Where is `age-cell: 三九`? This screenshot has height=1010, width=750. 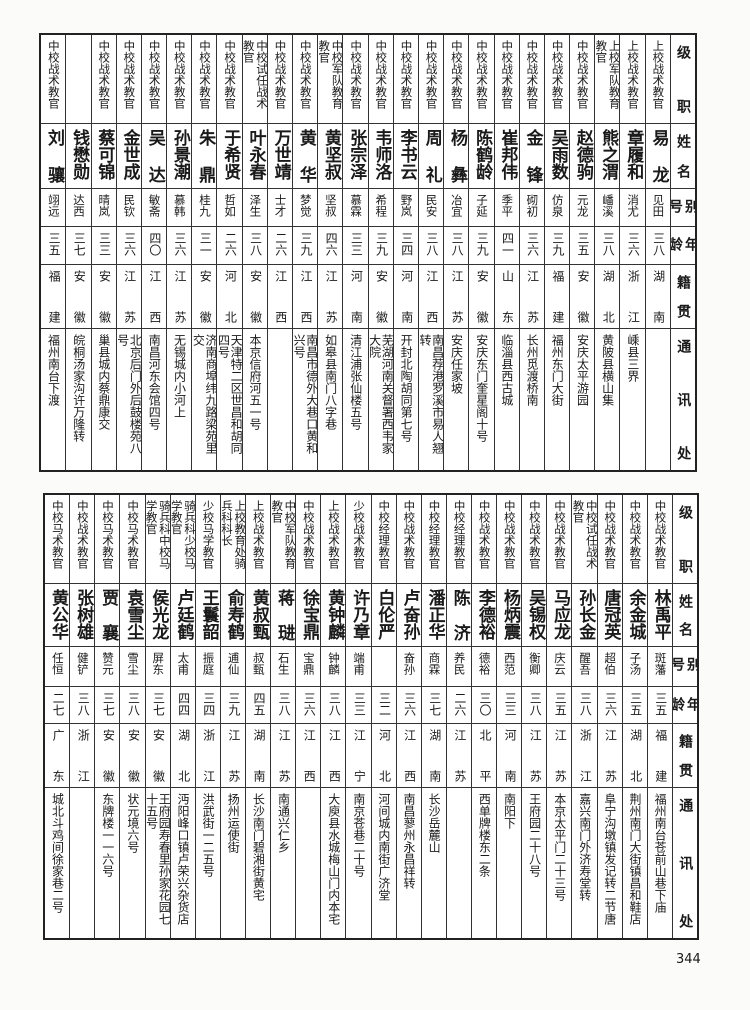
age-cell: 三九 is located at coordinates (305, 246).